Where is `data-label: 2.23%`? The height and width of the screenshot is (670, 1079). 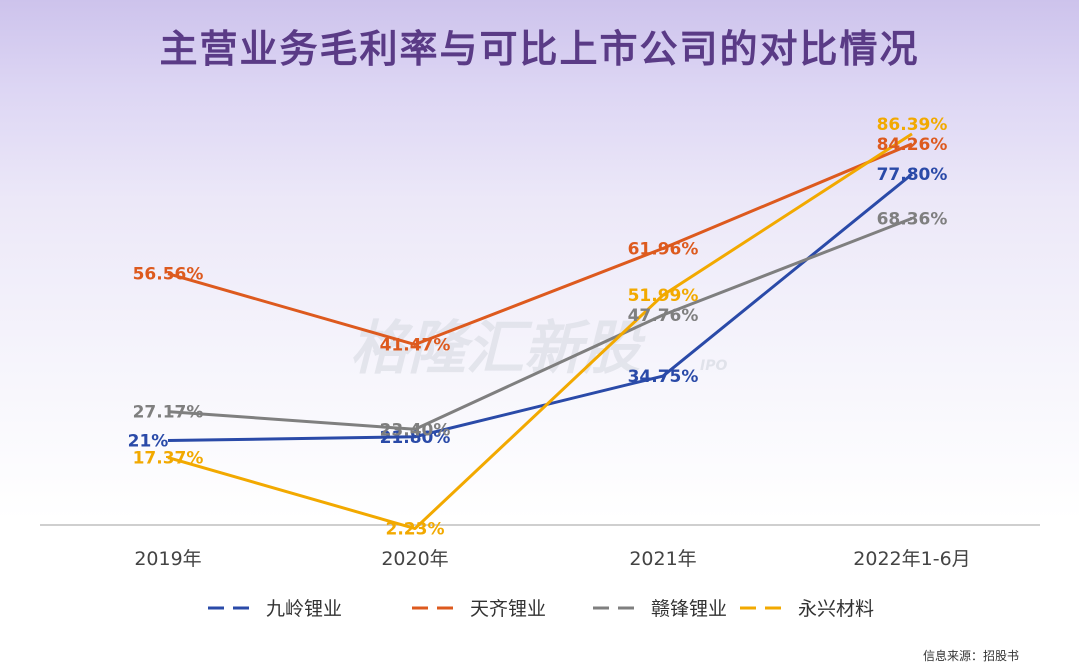 data-label: 2.23% is located at coordinates (415, 530).